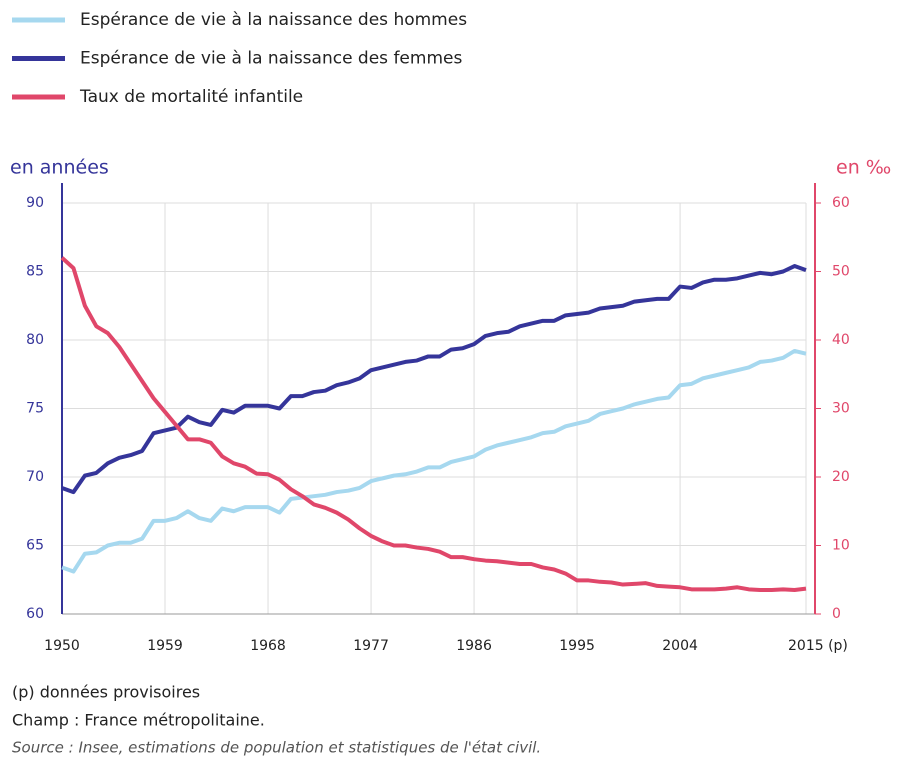 Image resolution: width=899 pixels, height=763 pixels. Describe the element at coordinates (191, 97) in the screenshot. I see `legend-label: Taux de mortalité infantile` at that location.